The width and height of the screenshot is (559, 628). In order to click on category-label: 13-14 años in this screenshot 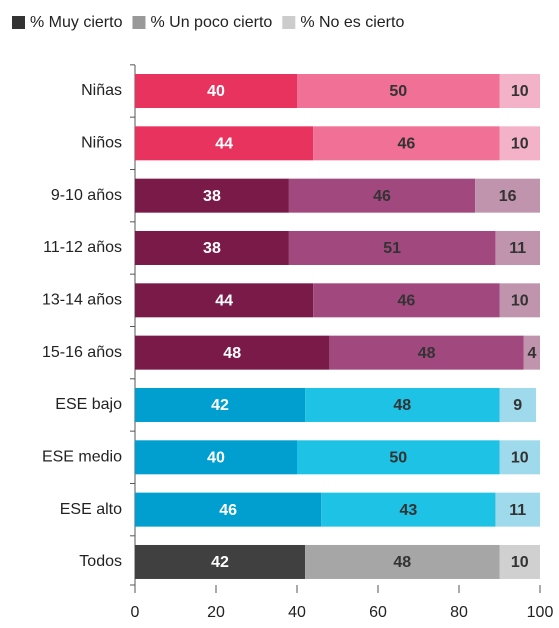, I will do `click(82, 300)`.